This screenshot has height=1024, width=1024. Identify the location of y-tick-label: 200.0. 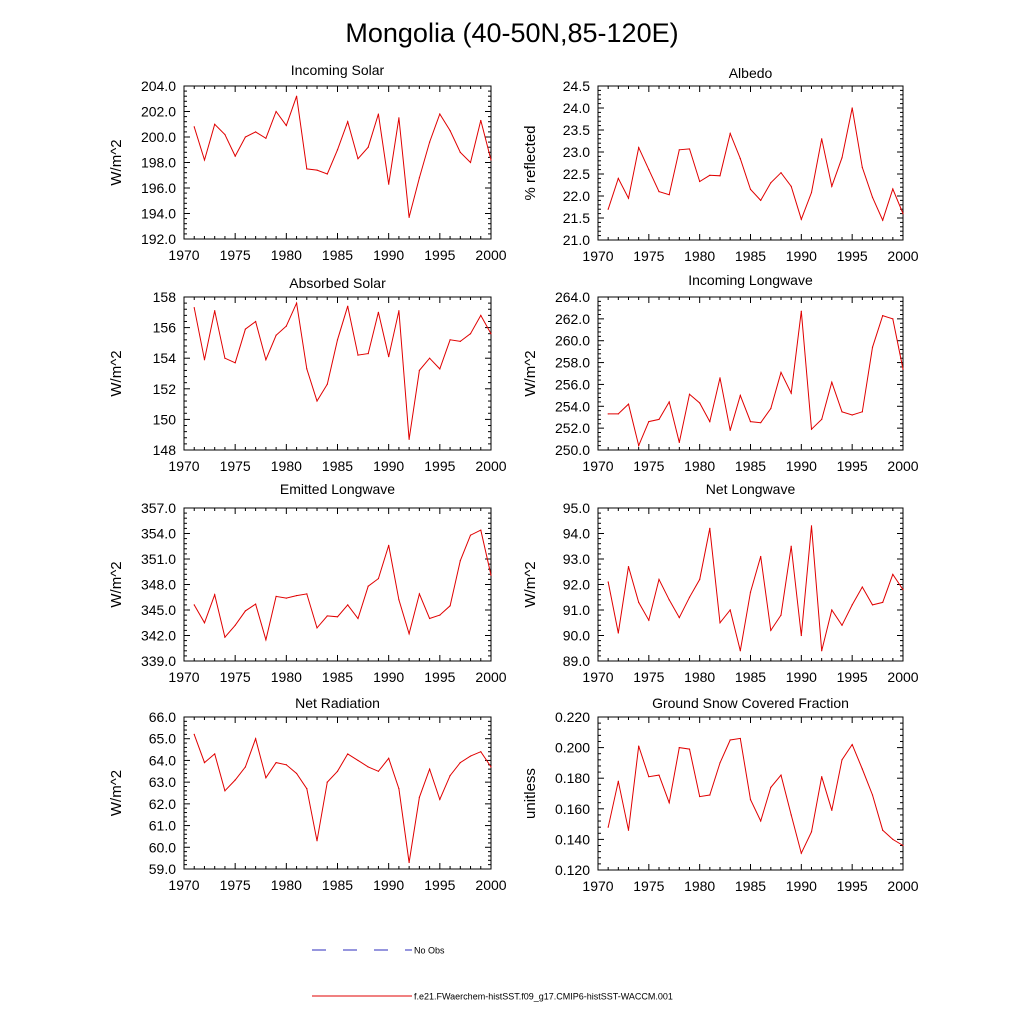
(158, 137).